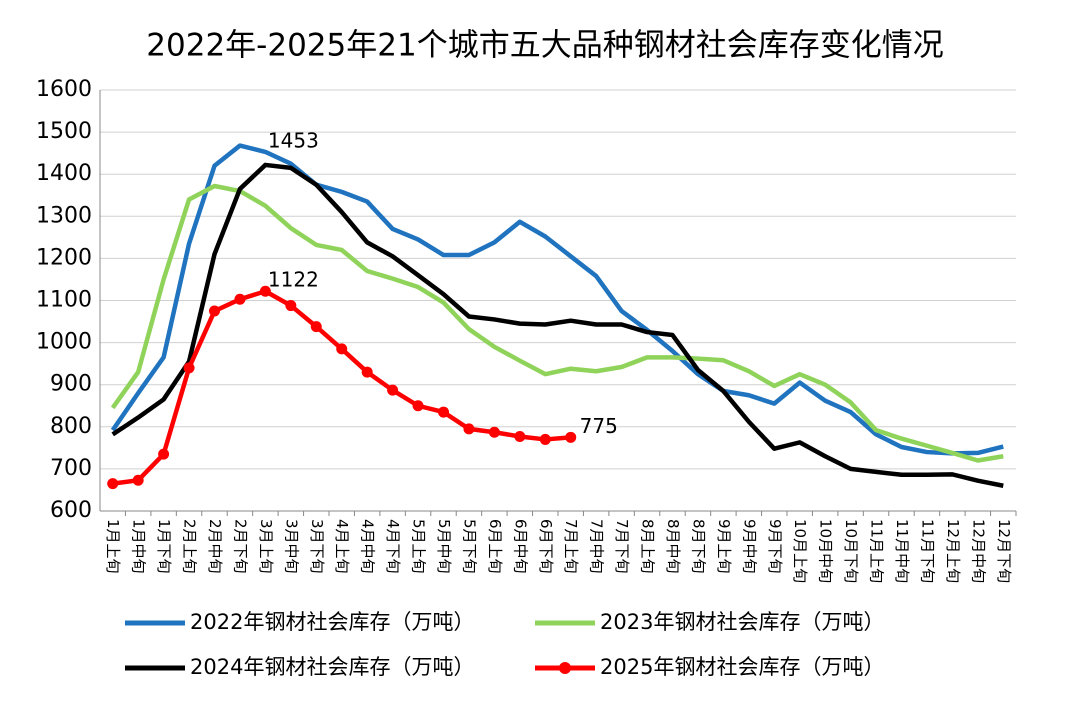 This screenshot has width=1080, height=709. What do you see at coordinates (71, 384) in the screenshot?
I see `y-tick-label: 900` at bounding box center [71, 384].